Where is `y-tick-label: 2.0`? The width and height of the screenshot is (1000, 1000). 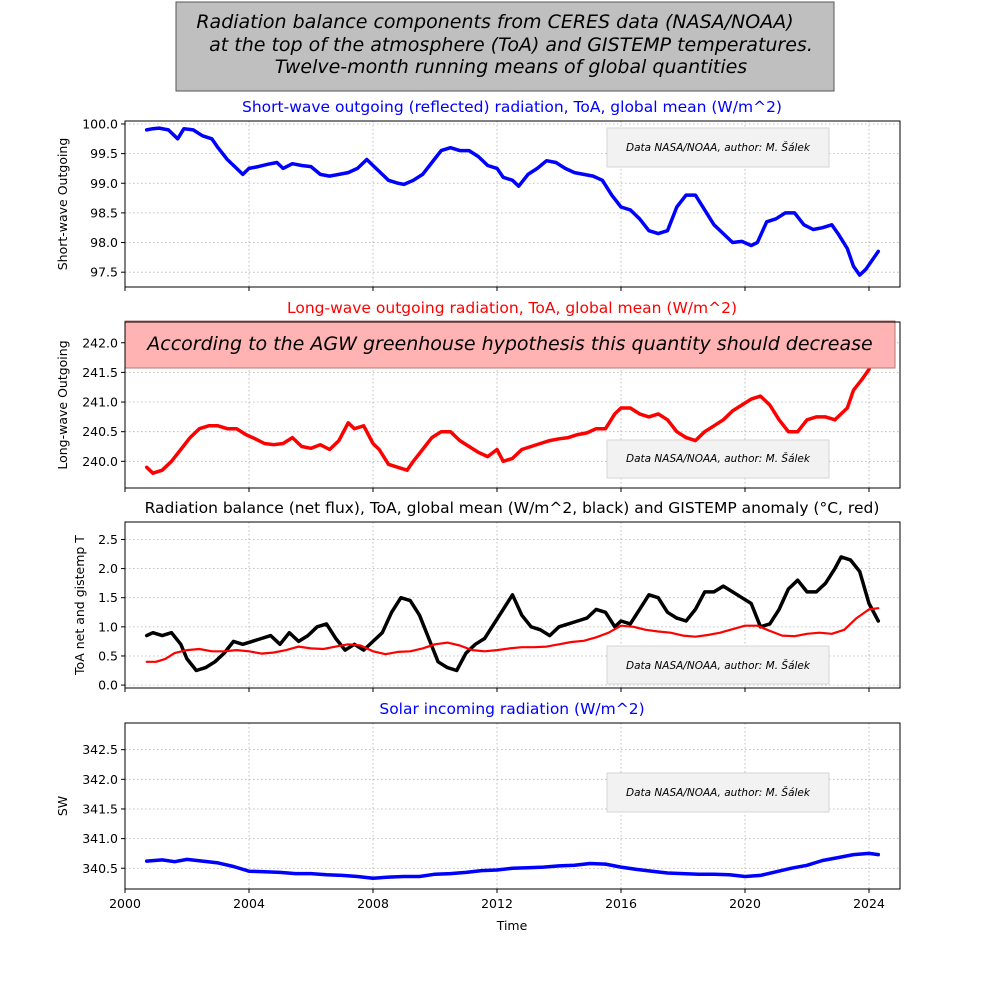 y-tick-label: 2.0 is located at coordinates (108, 568).